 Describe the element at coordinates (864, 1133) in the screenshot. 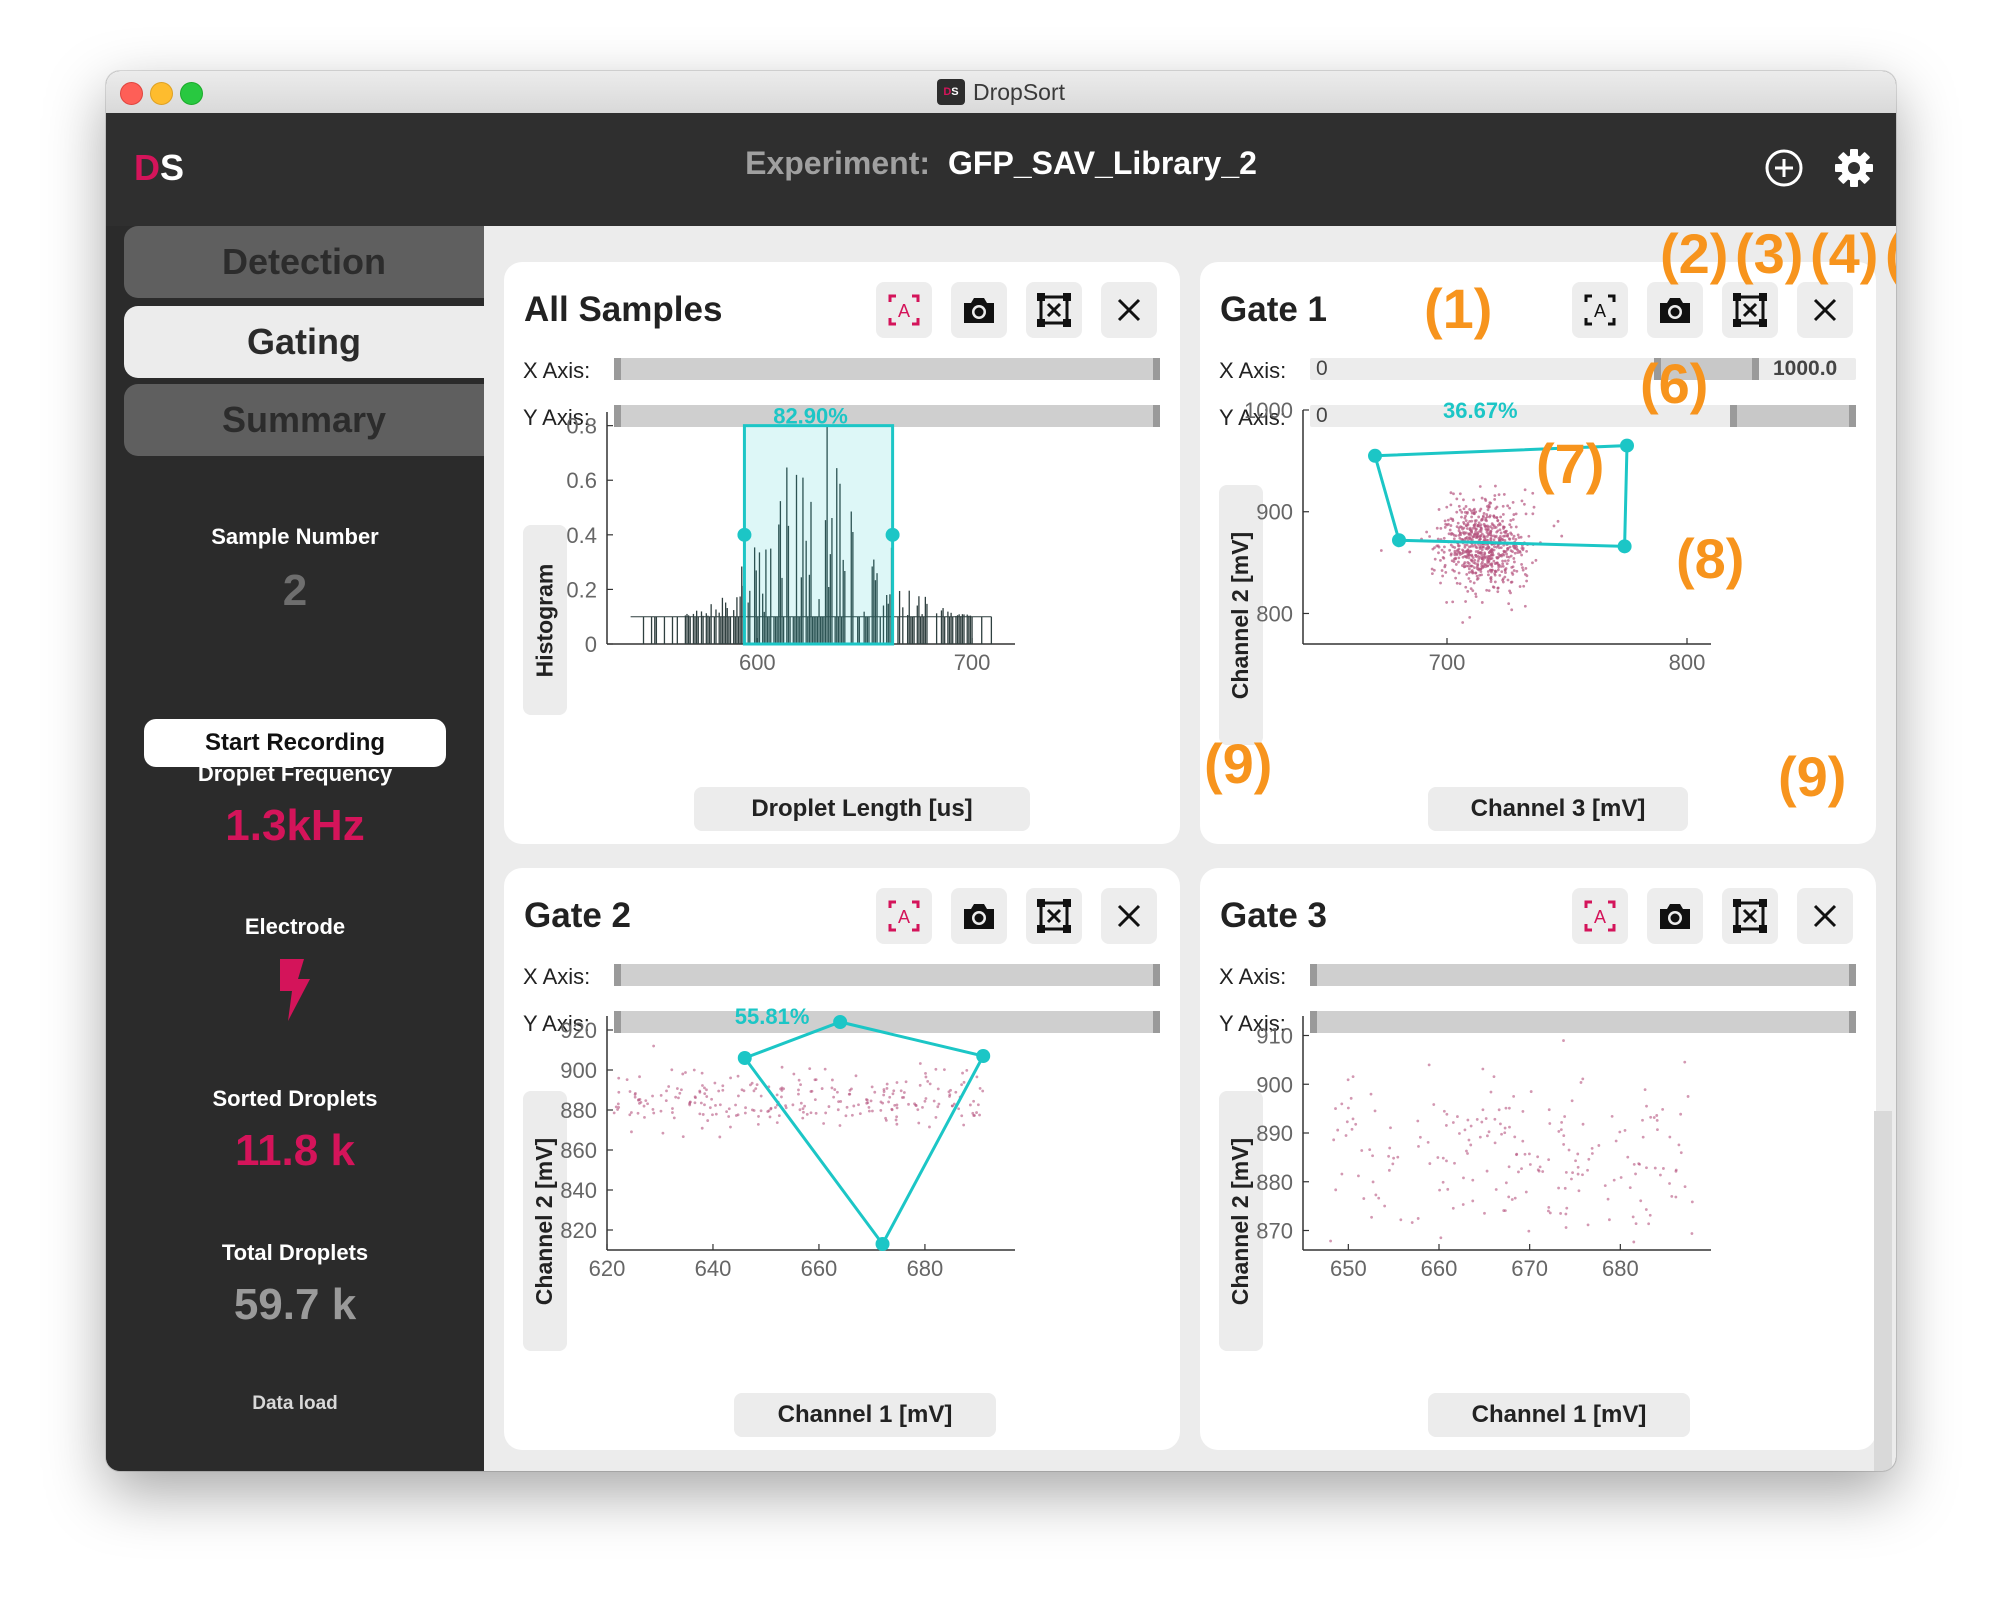

I see `gate-polygon` at that location.